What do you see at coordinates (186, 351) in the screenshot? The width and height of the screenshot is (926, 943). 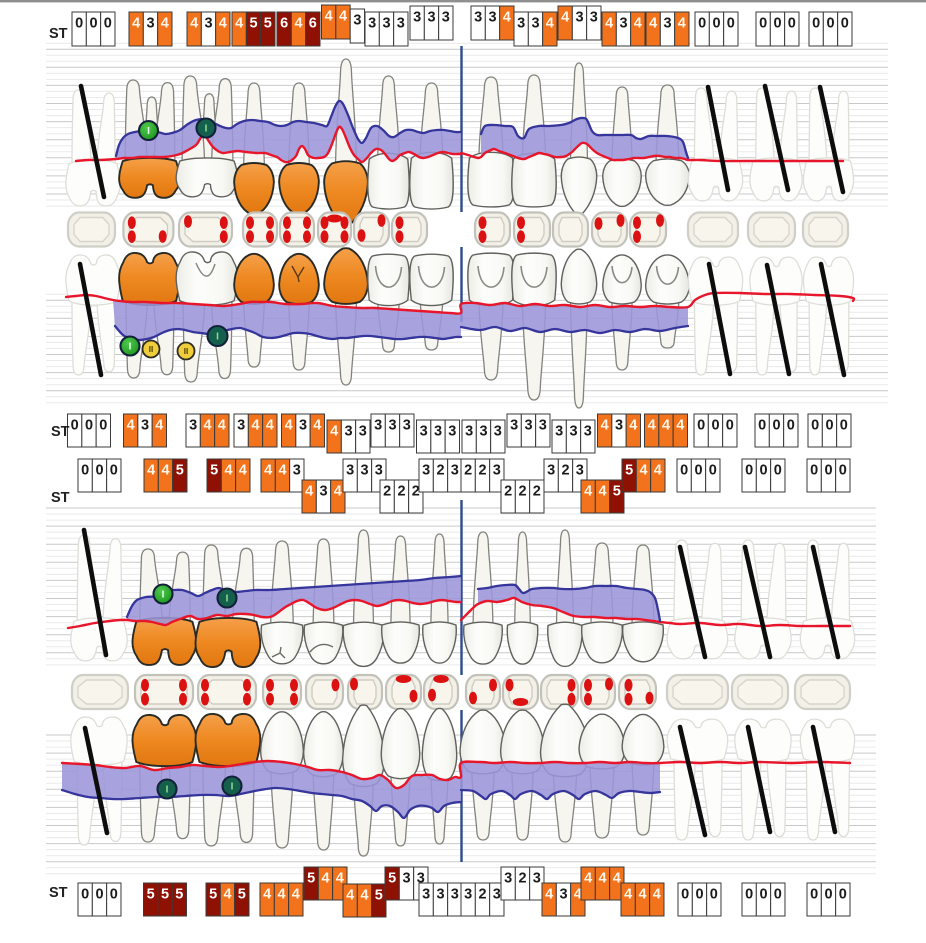 I see `svg-text: II` at bounding box center [186, 351].